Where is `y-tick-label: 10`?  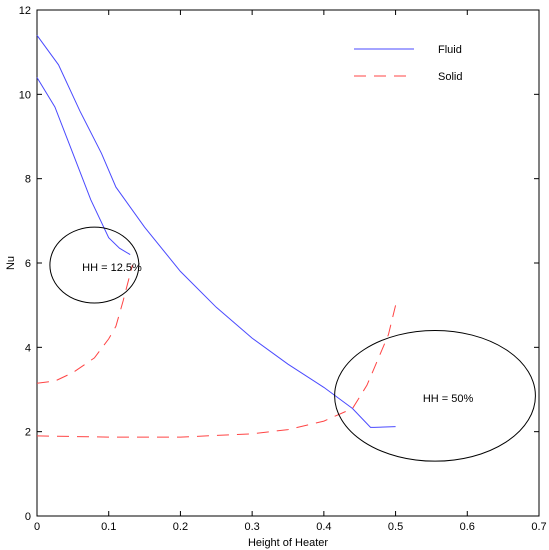 y-tick-label: 10 is located at coordinates (25, 95).